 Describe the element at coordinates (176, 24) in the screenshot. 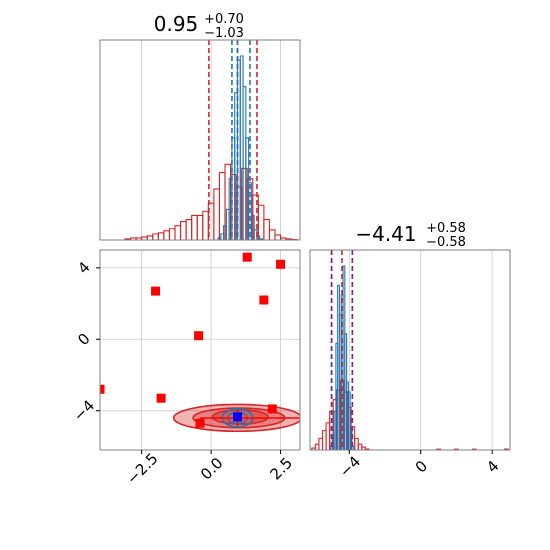

I see `title-param0-median: 0.95` at that location.